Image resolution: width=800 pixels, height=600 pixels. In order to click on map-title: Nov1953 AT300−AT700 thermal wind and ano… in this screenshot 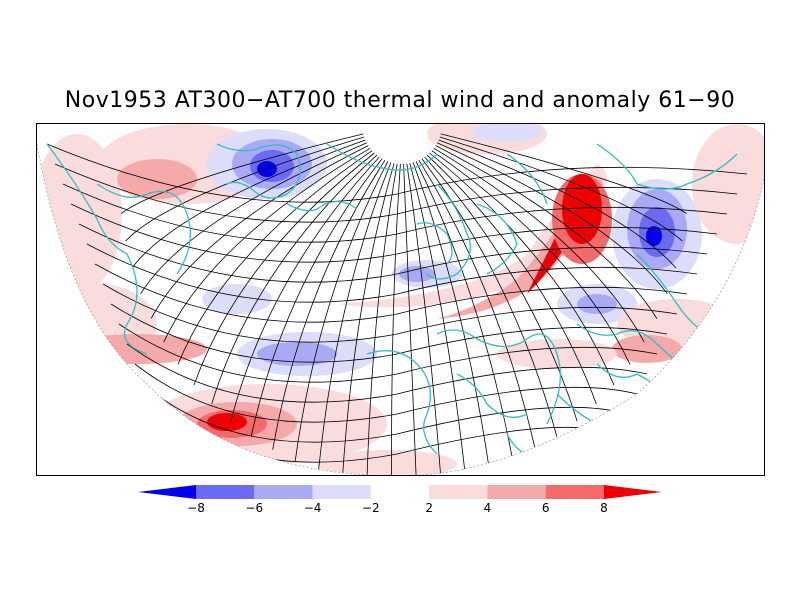, I will do `click(400, 100)`.